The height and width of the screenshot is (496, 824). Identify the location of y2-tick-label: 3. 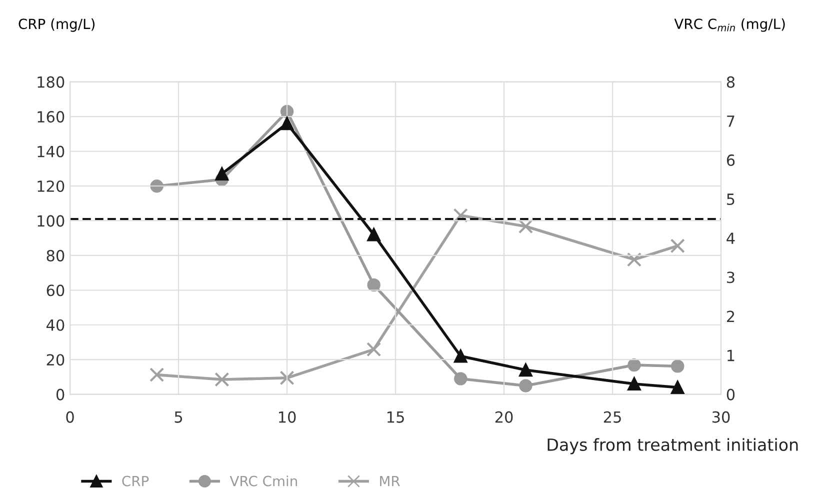
(730, 278).